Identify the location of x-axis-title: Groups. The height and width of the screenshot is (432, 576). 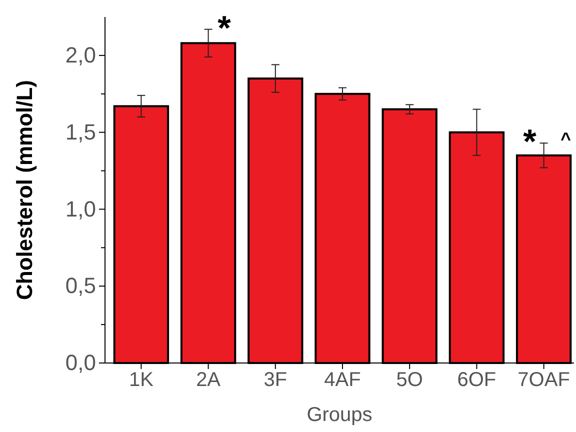
(339, 415).